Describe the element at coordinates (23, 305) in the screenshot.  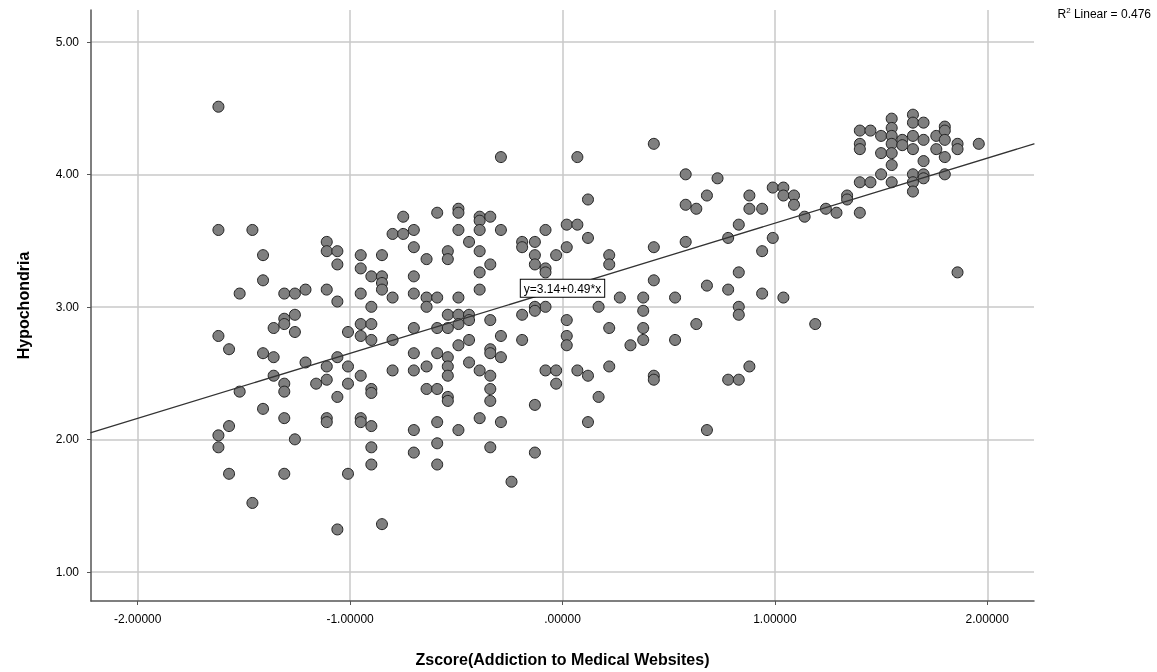
I see `y-axis-title: Hypochondria` at that location.